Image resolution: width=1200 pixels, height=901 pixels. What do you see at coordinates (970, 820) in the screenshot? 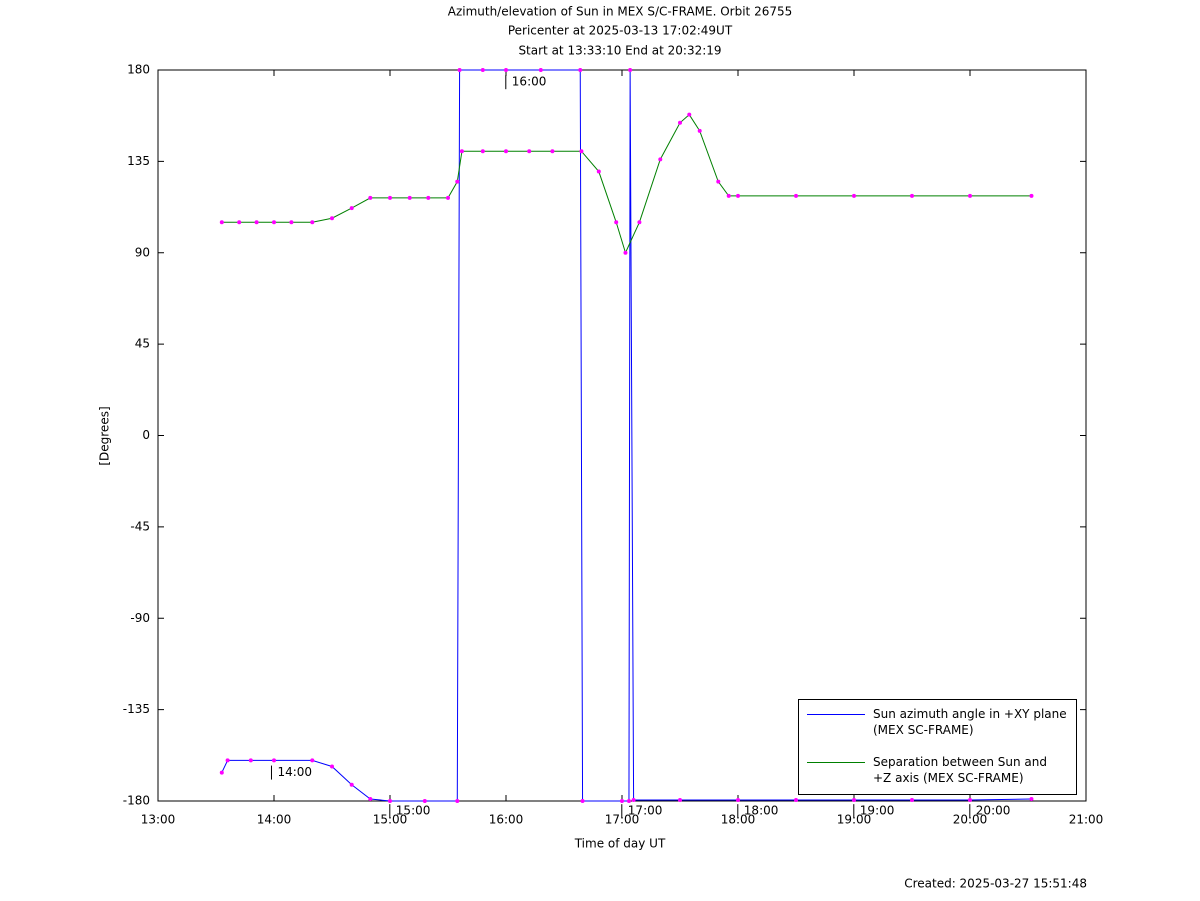
I see `x-tick-label: 20:00` at bounding box center [970, 820].